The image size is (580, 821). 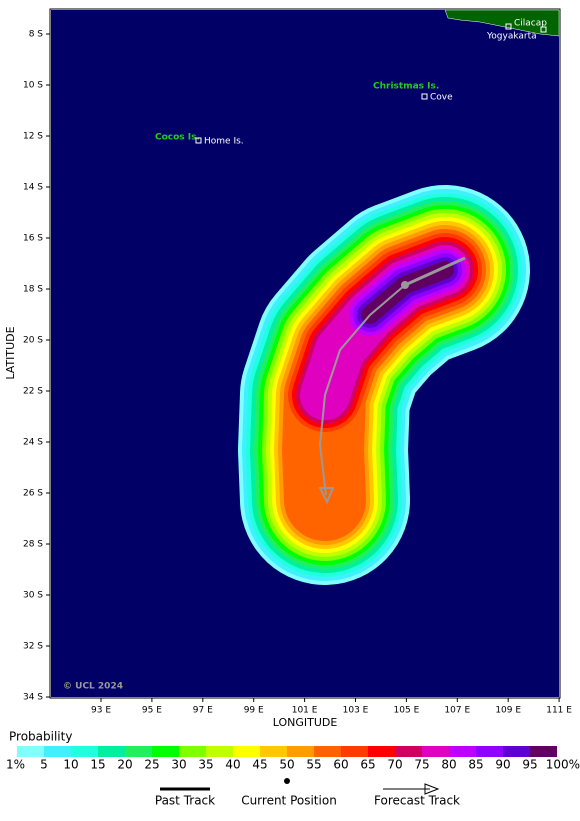 What do you see at coordinates (502, 765) in the screenshot?
I see `colorbar-label: 90` at bounding box center [502, 765].